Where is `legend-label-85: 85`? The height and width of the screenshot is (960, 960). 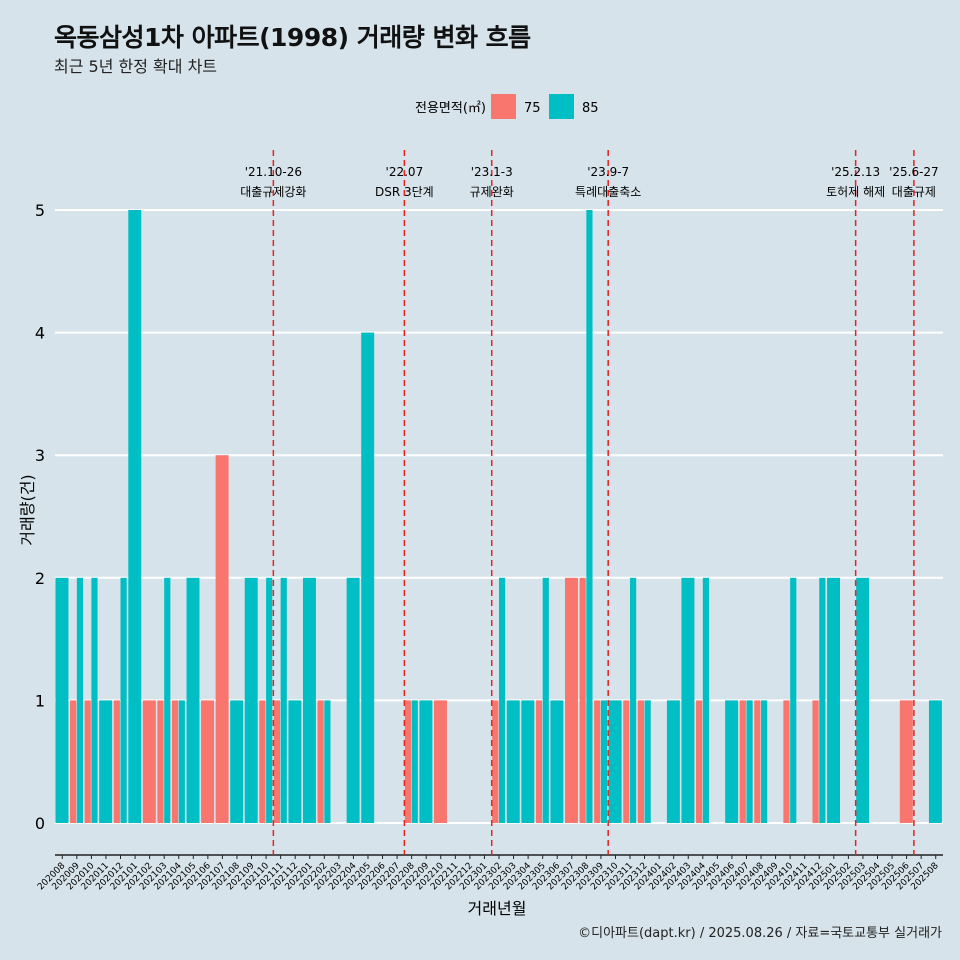
legend-label-85: 85 is located at coordinates (590, 108).